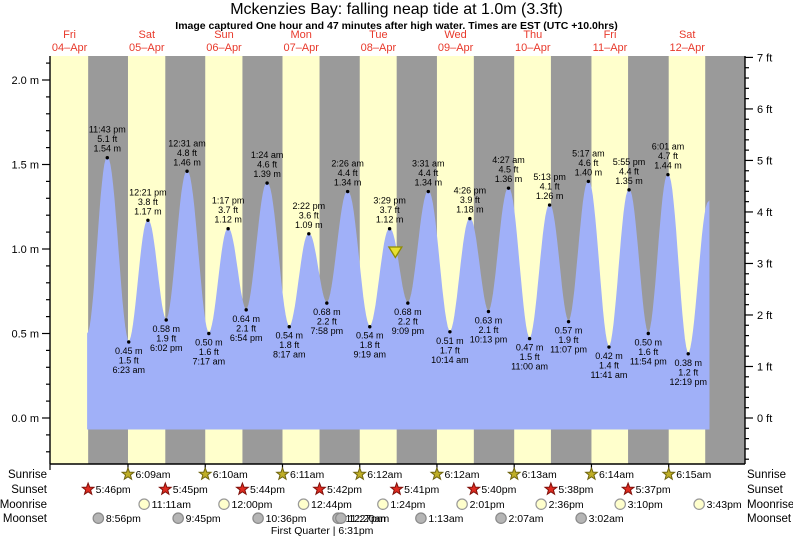 The width and height of the screenshot is (793, 538). Describe the element at coordinates (668, 166) in the screenshot. I see `tide-high-label: 1.44 m` at that location.